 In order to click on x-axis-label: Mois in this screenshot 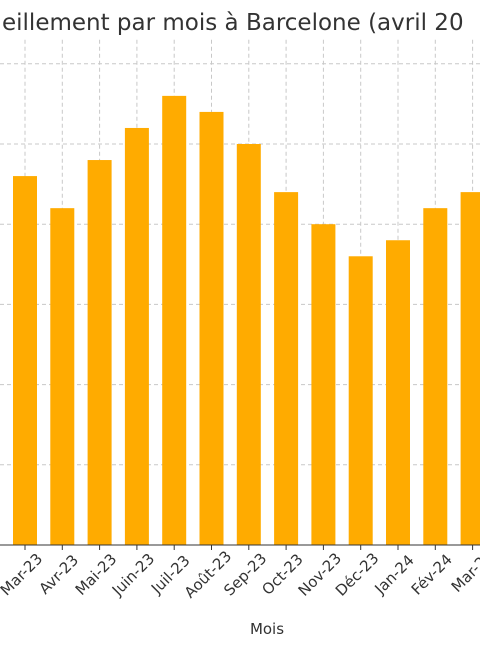, I will do `click(267, 629)`.